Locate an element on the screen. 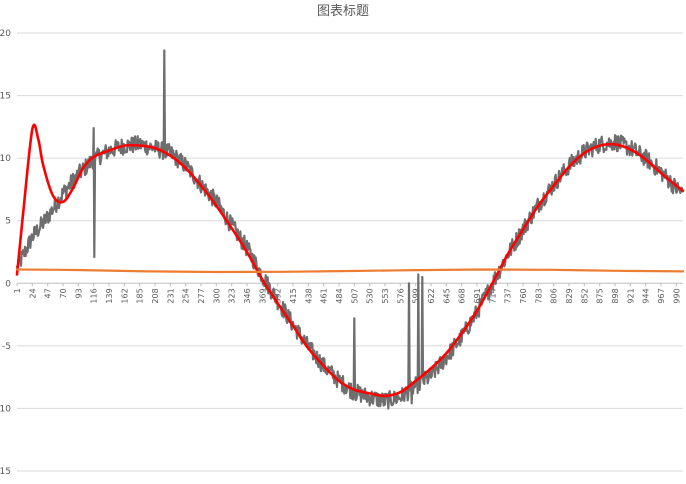  x-tick-label: 783 is located at coordinates (538, 295).